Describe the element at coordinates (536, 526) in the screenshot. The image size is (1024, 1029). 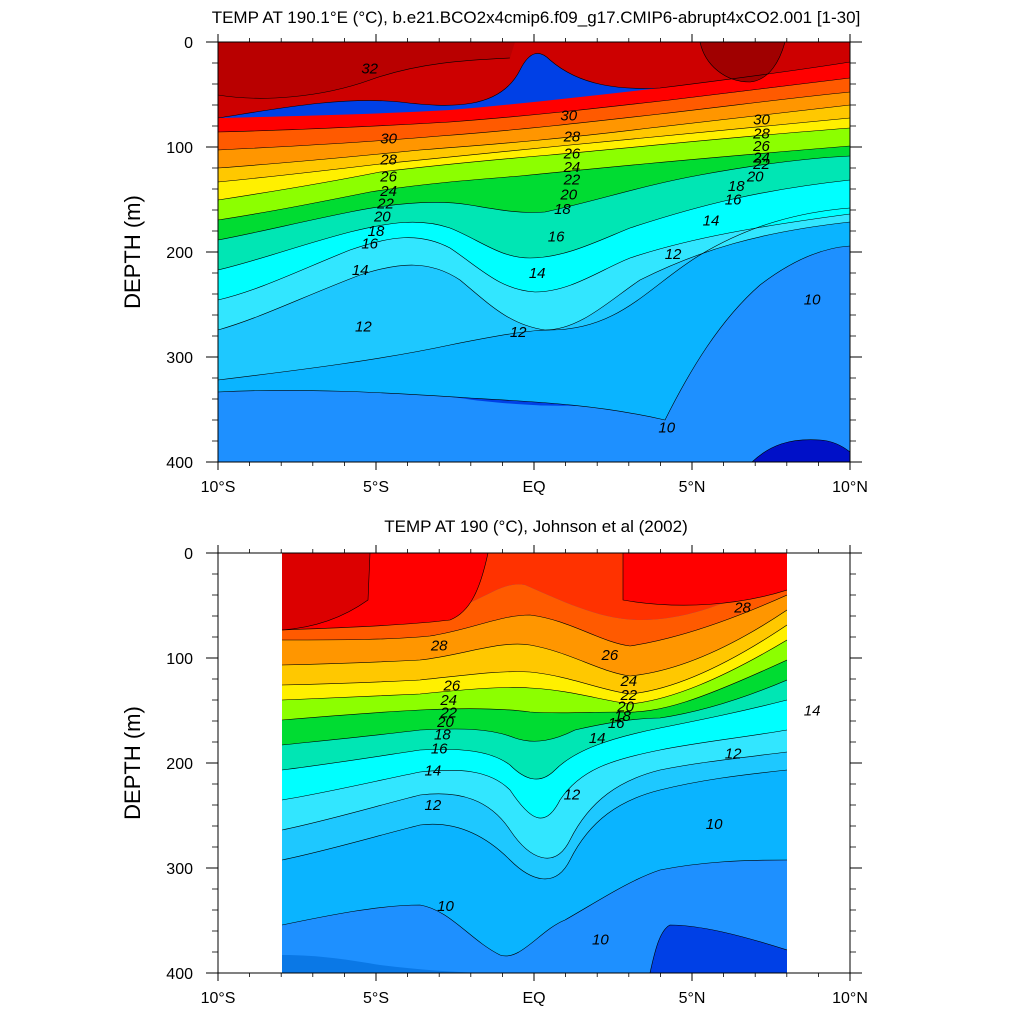
I see `panel-title-observed: TEMP AT 190 (°C), Johnson et al (2002)` at that location.